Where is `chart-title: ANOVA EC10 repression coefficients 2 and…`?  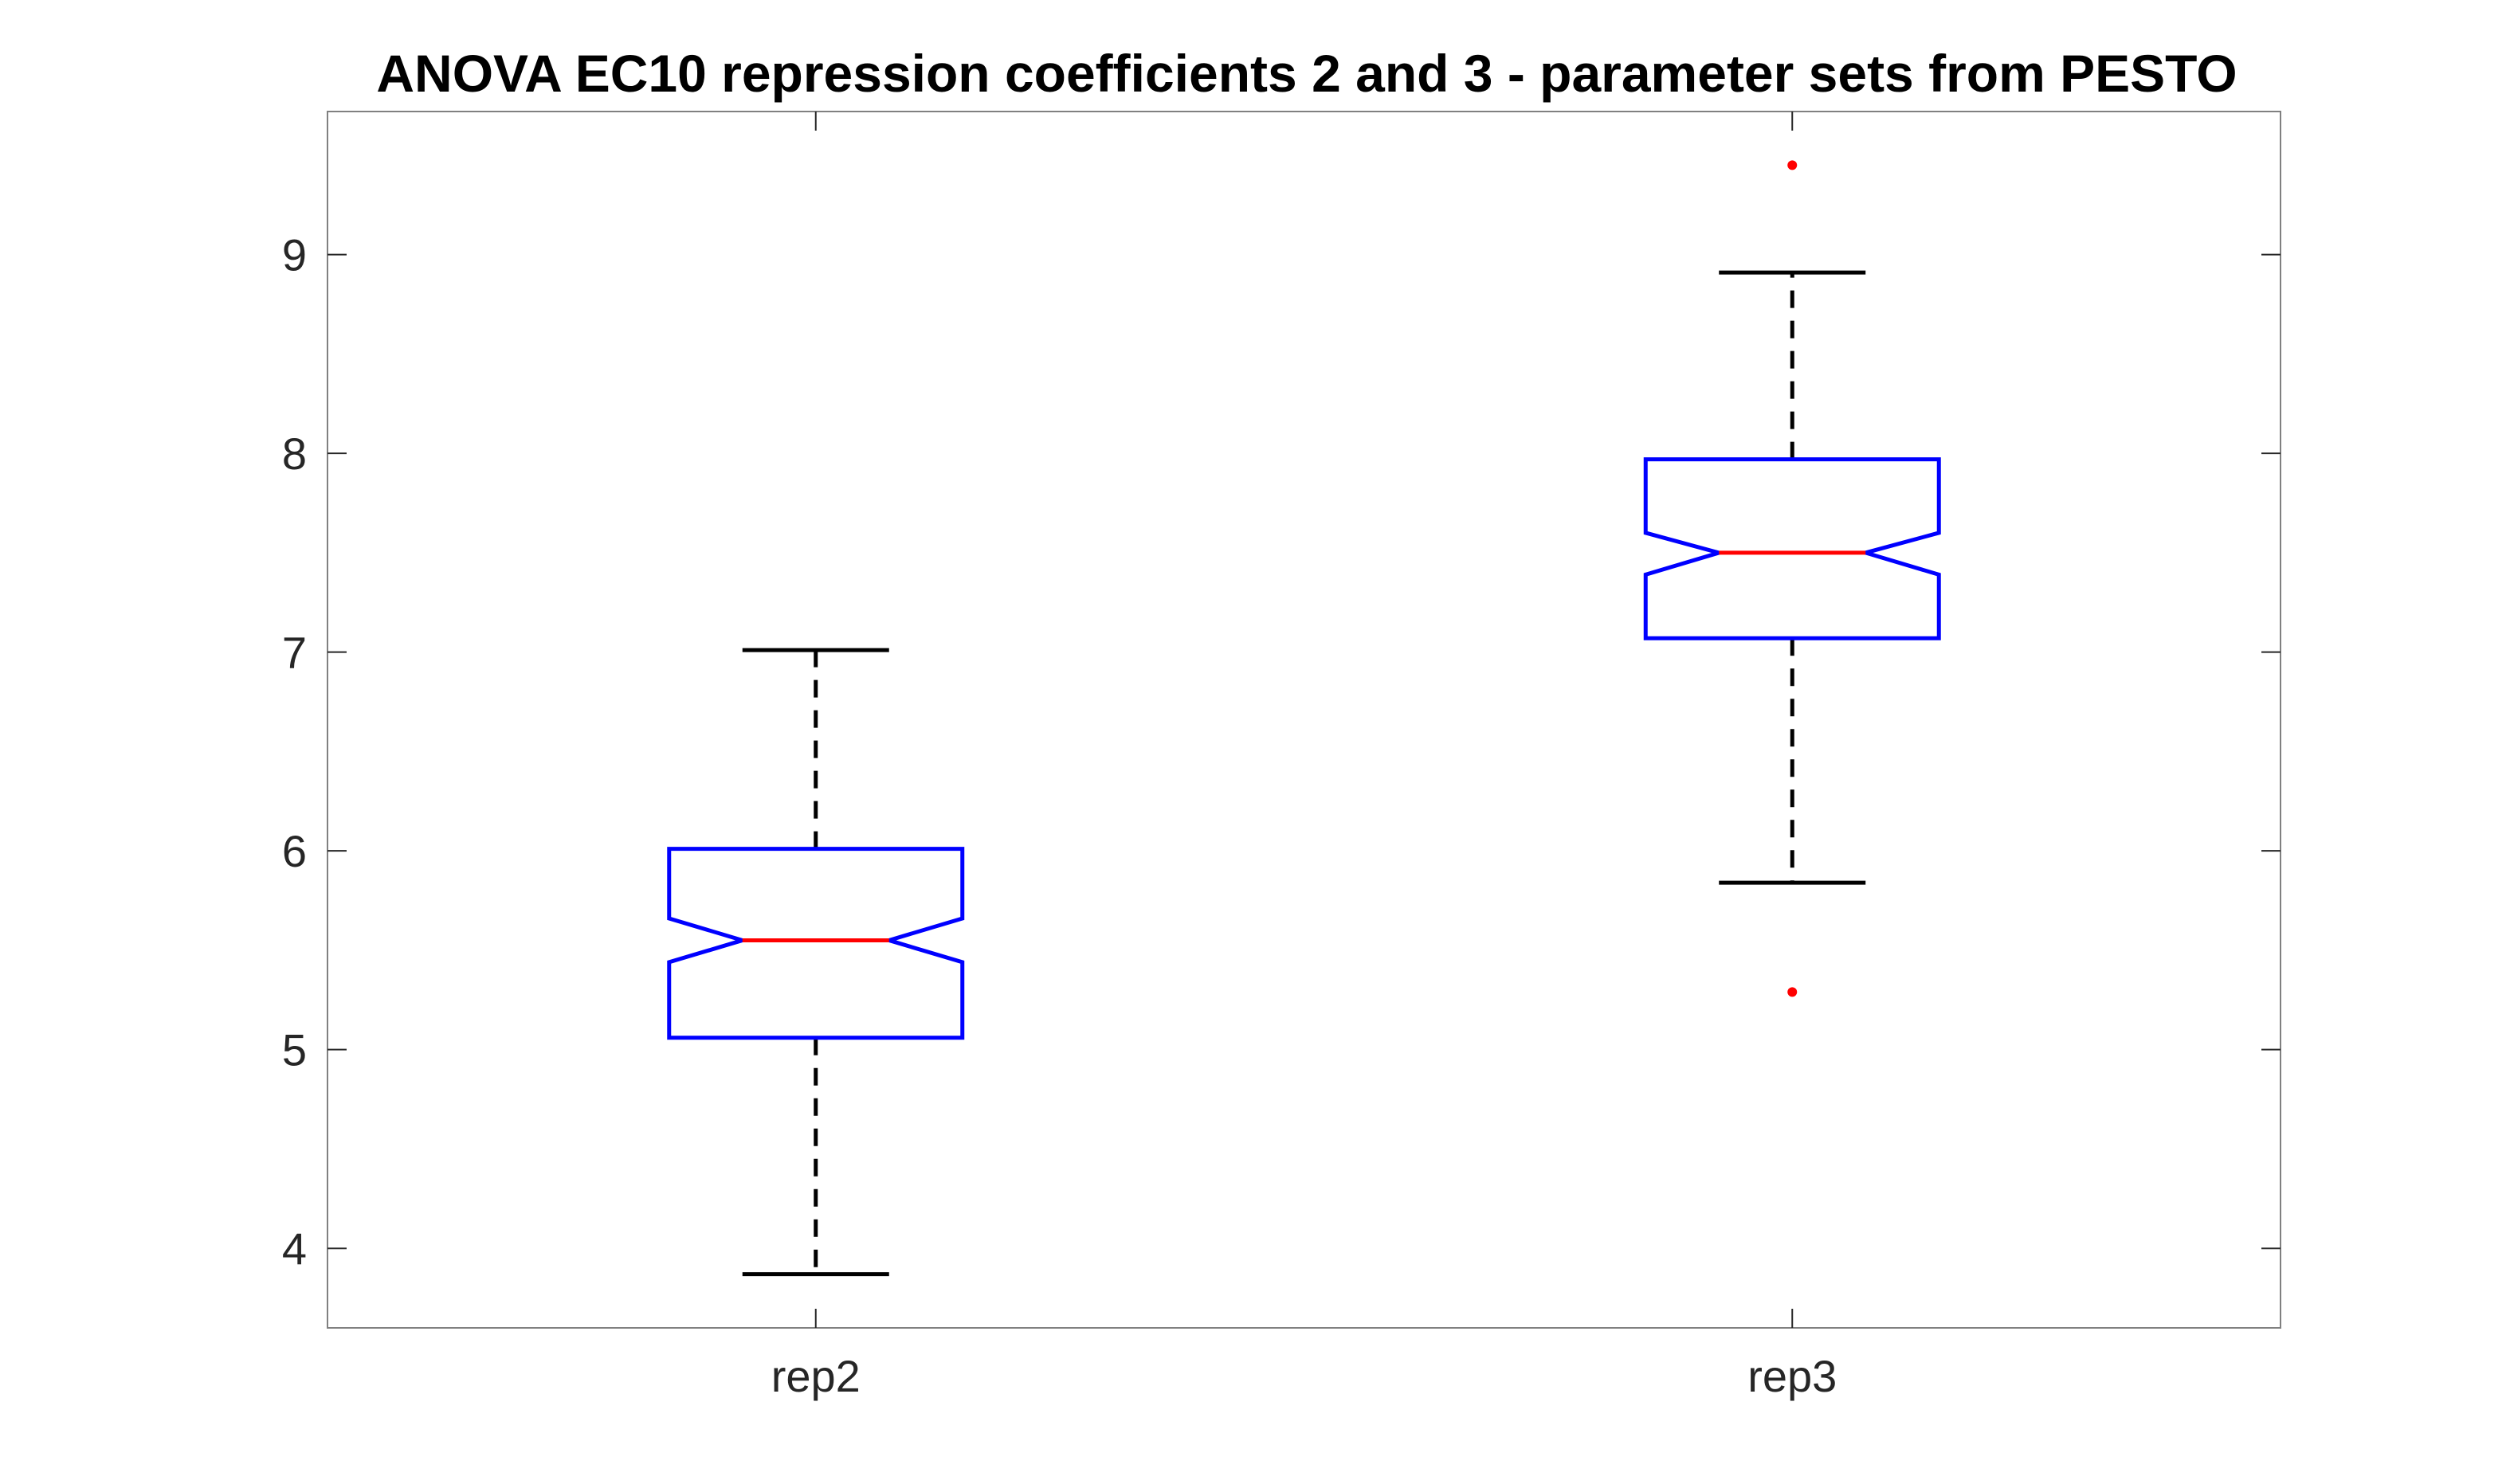 chart-title: ANOVA EC10 repression coefficients 2 and… is located at coordinates (1306, 73).